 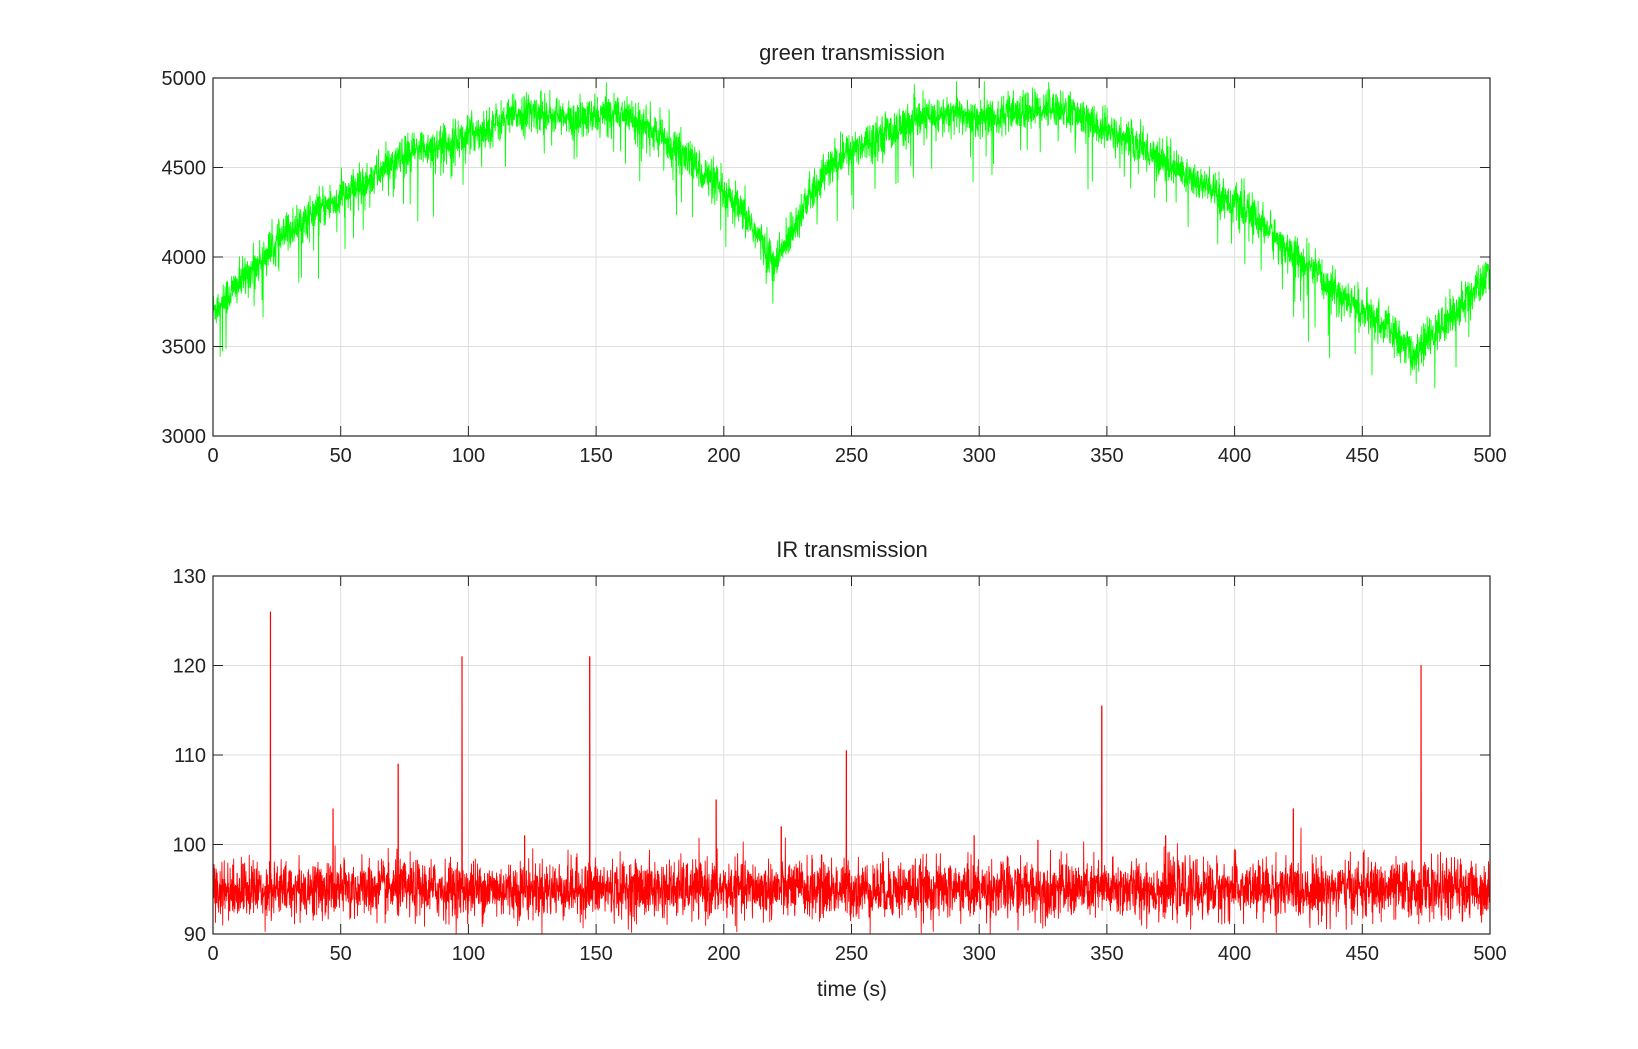 What do you see at coordinates (851, 954) in the screenshot?
I see `ir-x-tick-label: 250` at bounding box center [851, 954].